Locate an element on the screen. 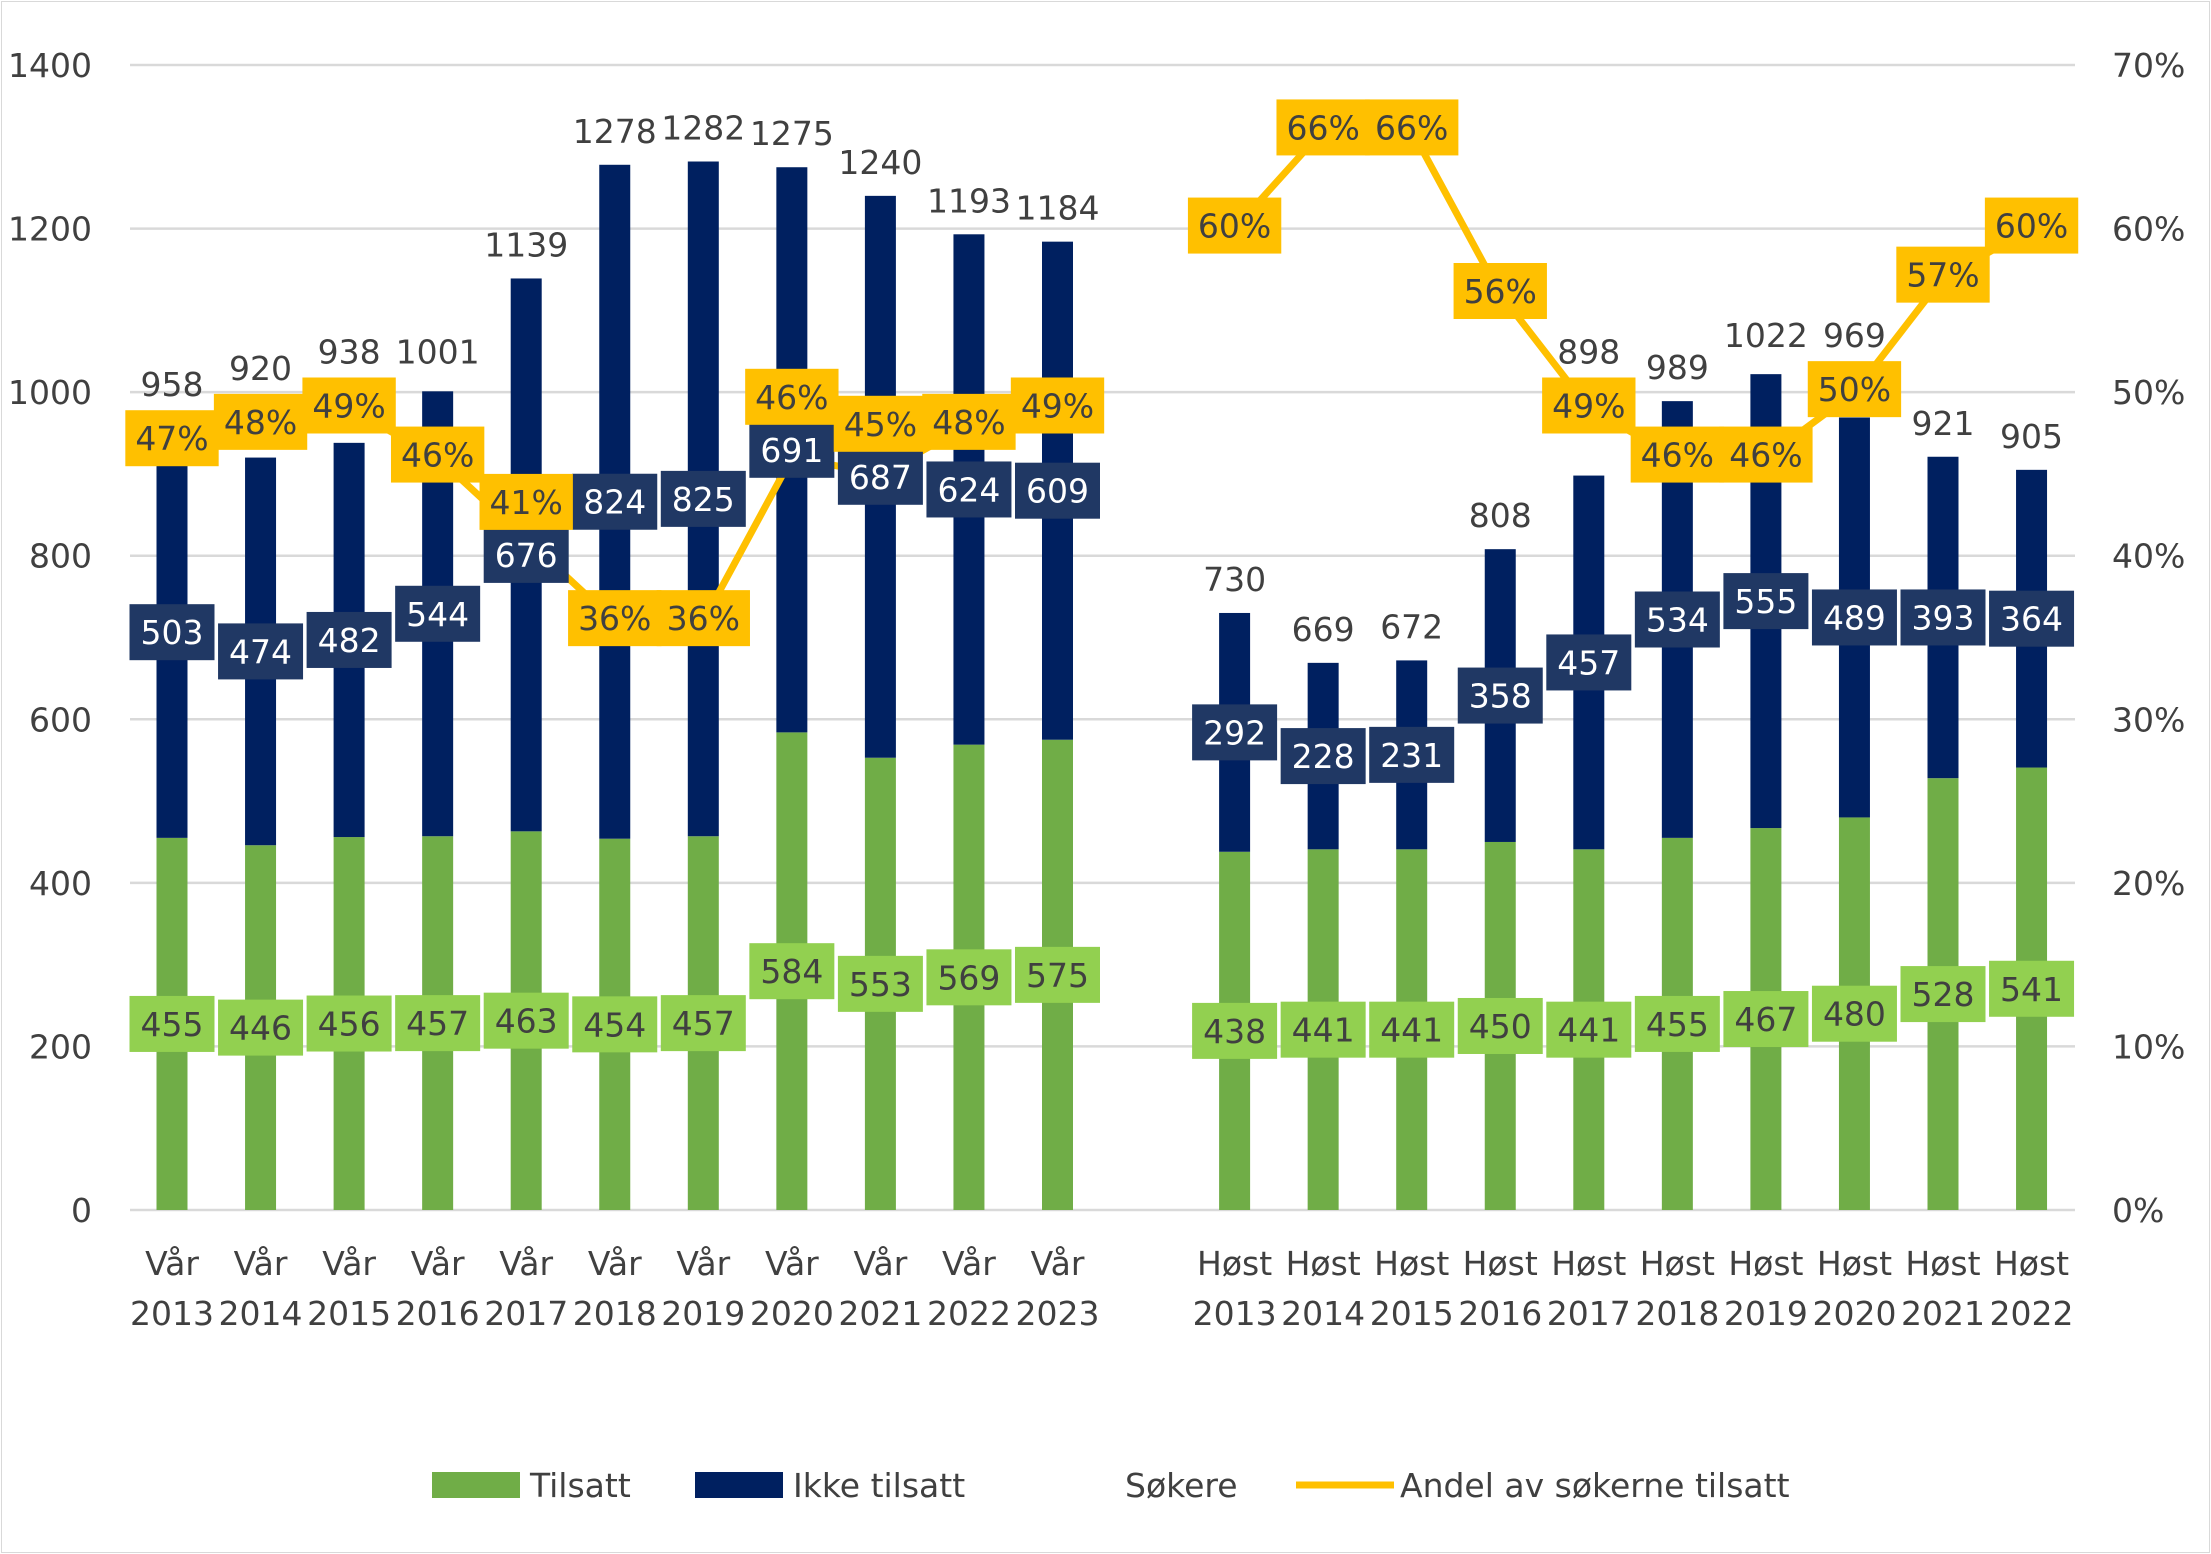 The image size is (2211, 1554). label-andel: 41% is located at coordinates (526, 502).